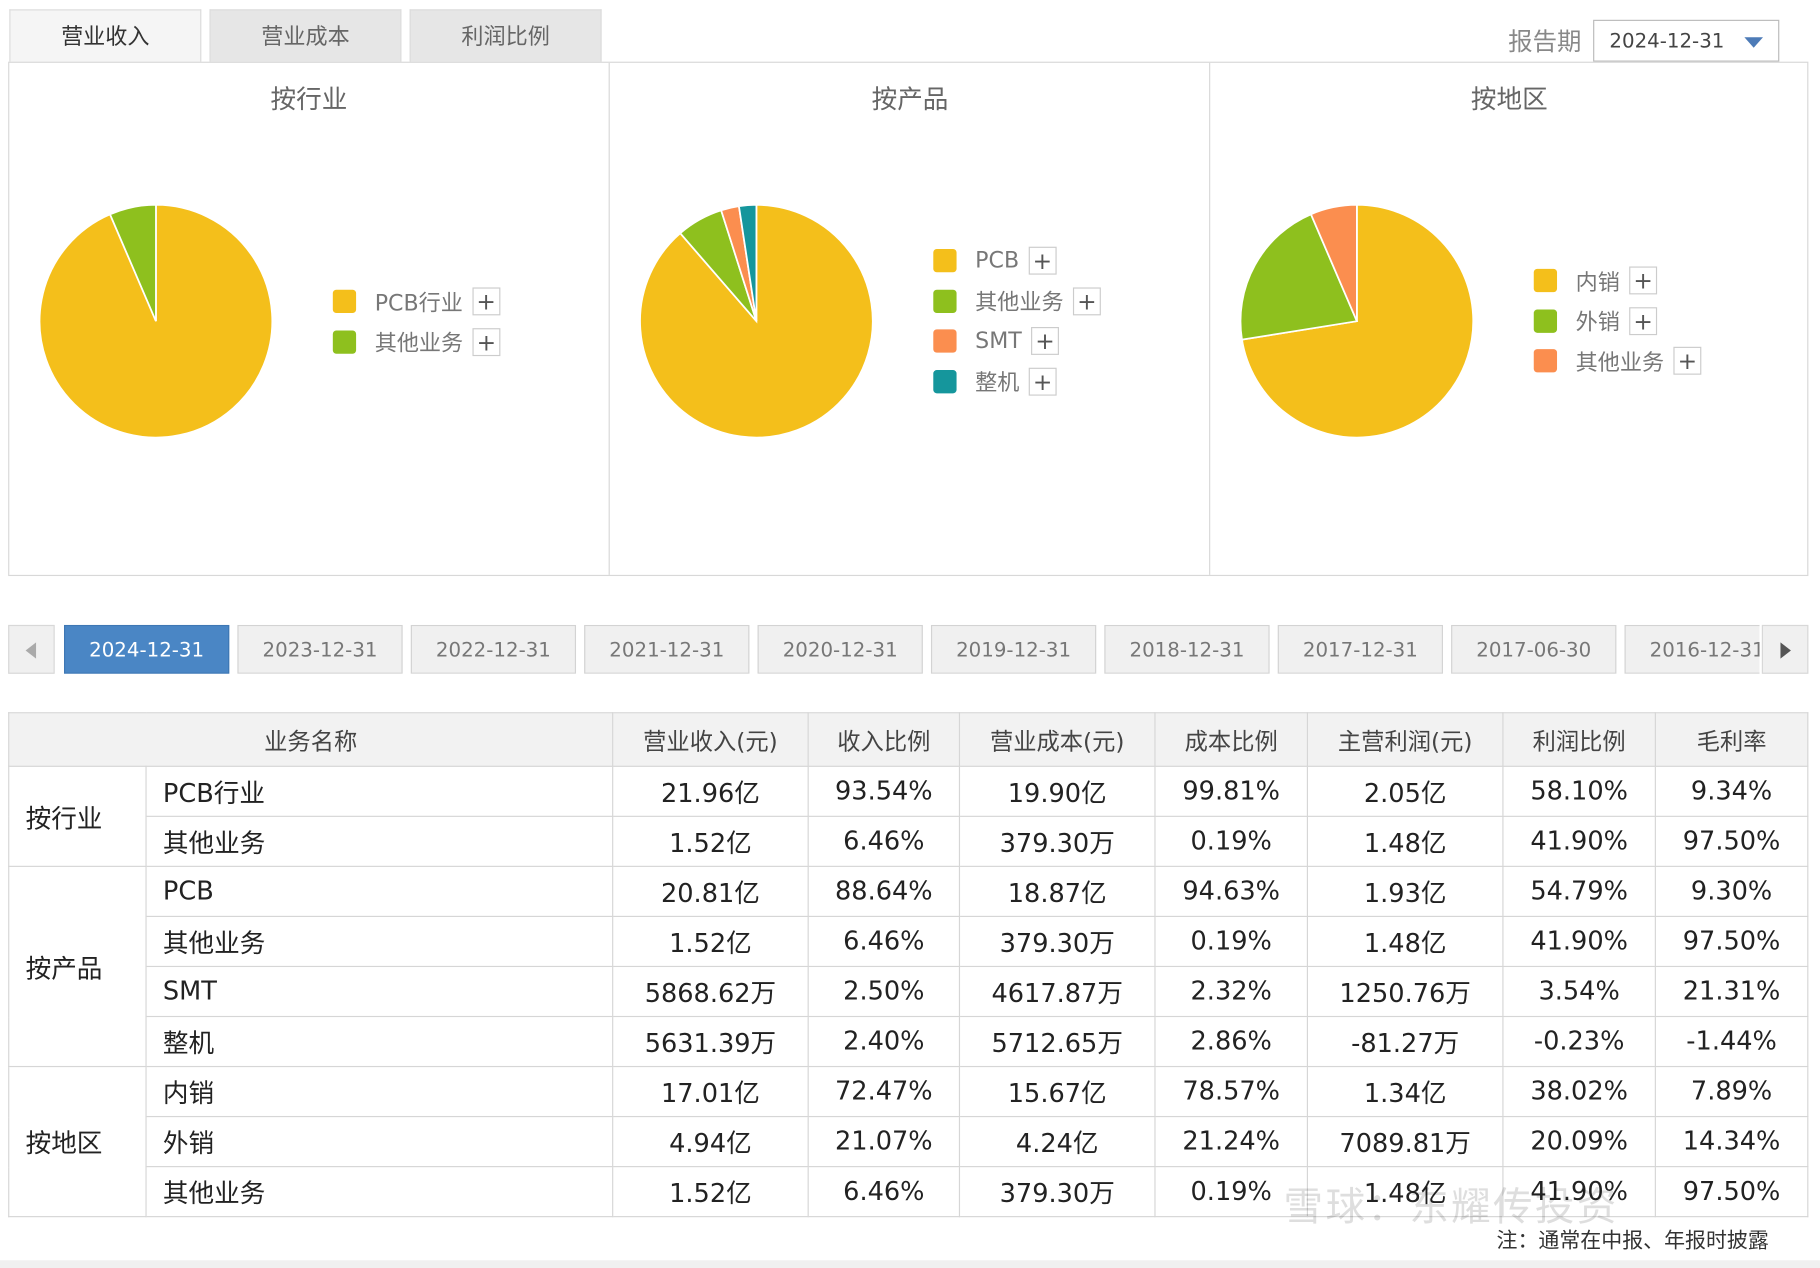 The width and height of the screenshot is (1820, 1268). I want to click on tab-cost: 营业成本, so click(305, 35).